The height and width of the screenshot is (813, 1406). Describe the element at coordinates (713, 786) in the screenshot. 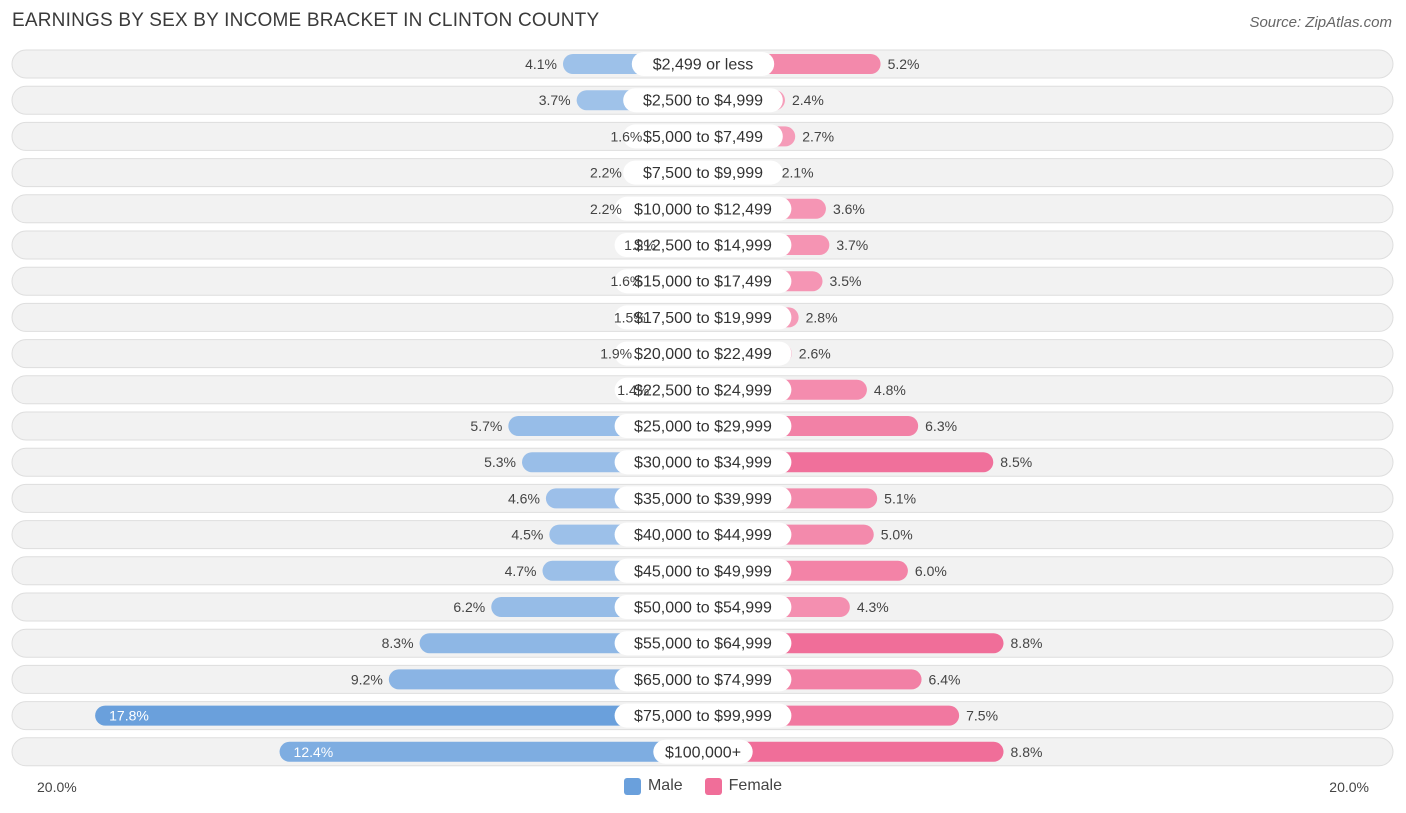

I see `legend-swatch-female` at that location.